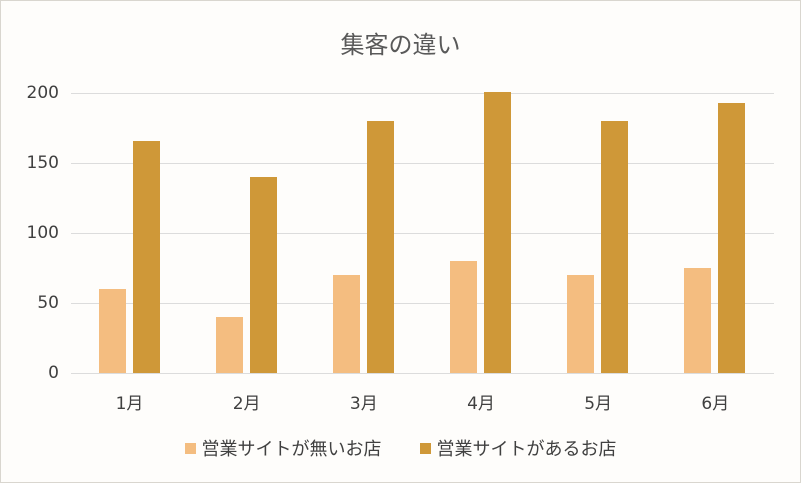 The image size is (801, 483). Describe the element at coordinates (400, 45) in the screenshot. I see `chart-title: 集客の違い` at that location.